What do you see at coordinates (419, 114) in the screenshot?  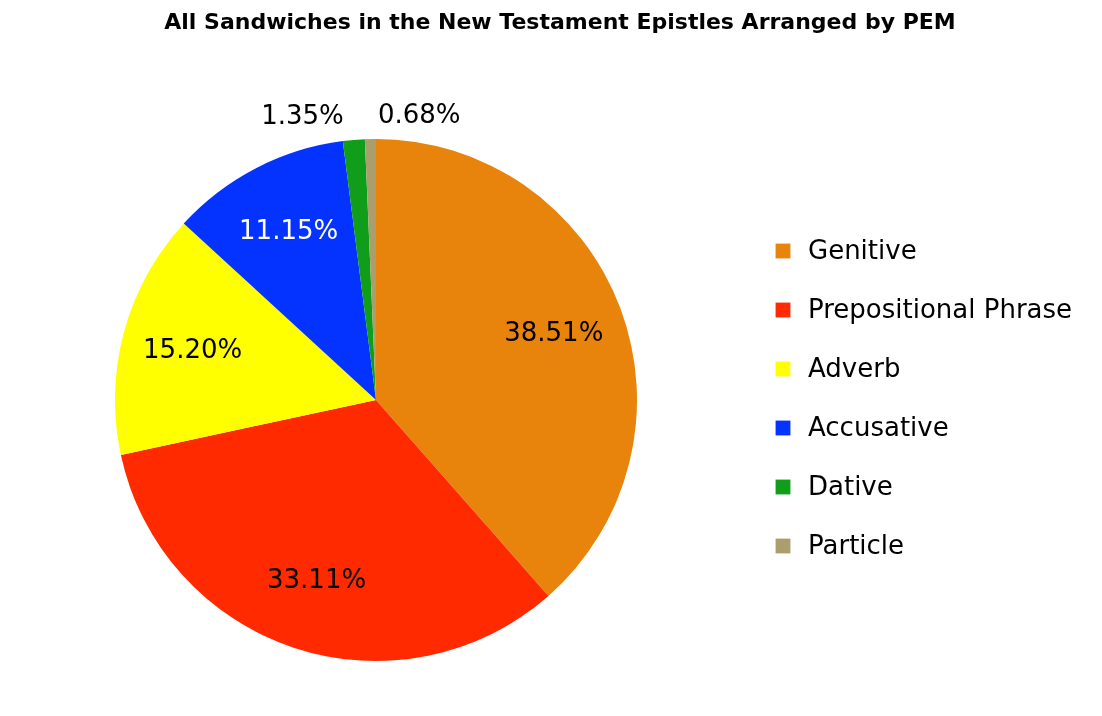 I see `data-label: 0.68%` at bounding box center [419, 114].